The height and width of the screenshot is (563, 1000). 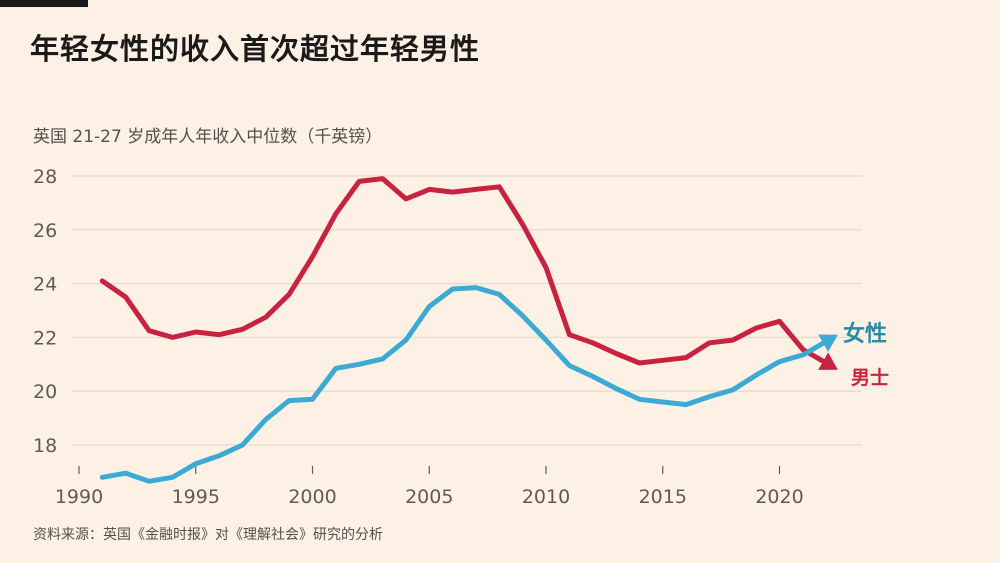 What do you see at coordinates (196, 497) in the screenshot?
I see `x-tick-label: 1995` at bounding box center [196, 497].